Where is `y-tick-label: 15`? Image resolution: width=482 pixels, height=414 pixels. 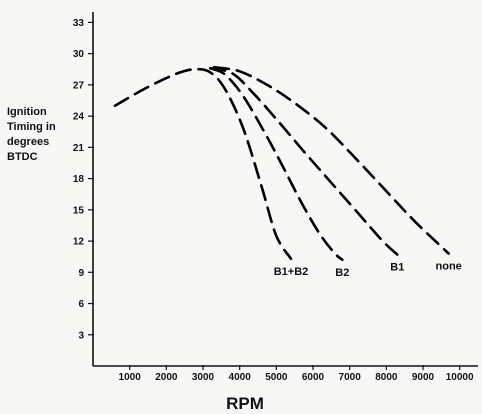
y-tick-label: 15 is located at coordinates (79, 210).